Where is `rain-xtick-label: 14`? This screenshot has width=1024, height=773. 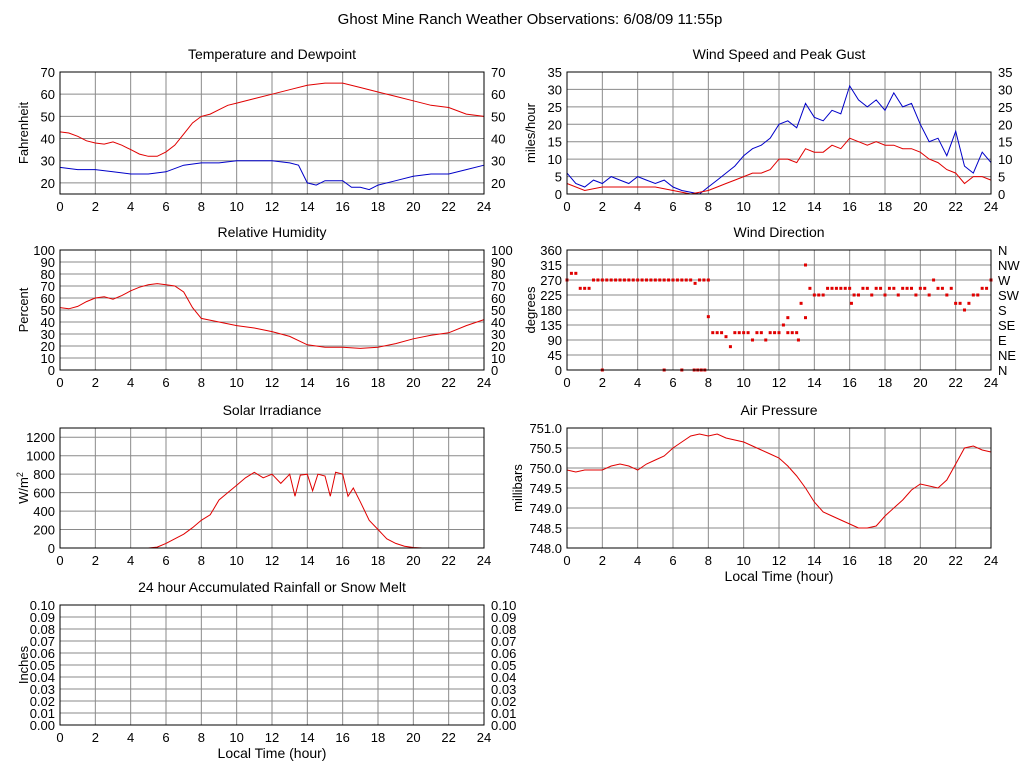
rain-xtick-label: 14 is located at coordinates (307, 737).